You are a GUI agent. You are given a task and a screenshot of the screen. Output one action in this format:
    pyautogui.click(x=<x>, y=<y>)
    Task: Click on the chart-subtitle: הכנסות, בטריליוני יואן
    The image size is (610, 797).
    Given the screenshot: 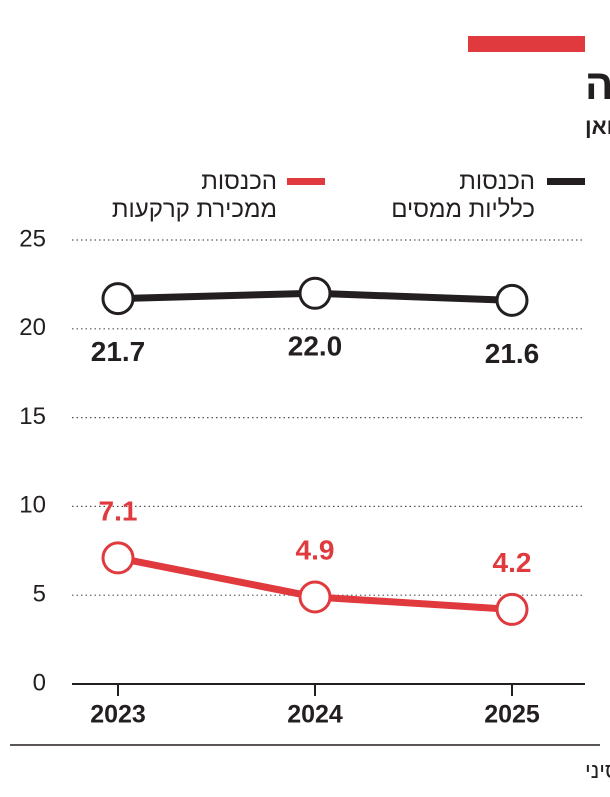 What is the action you would take?
    pyautogui.click(x=597, y=126)
    